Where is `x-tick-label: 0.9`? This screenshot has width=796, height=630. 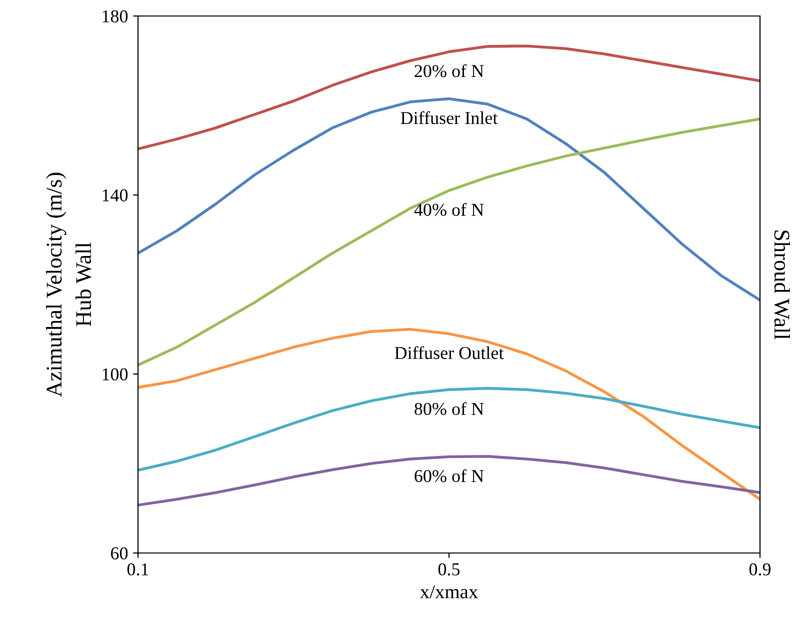 x-tick-label: 0.9 is located at coordinates (760, 569).